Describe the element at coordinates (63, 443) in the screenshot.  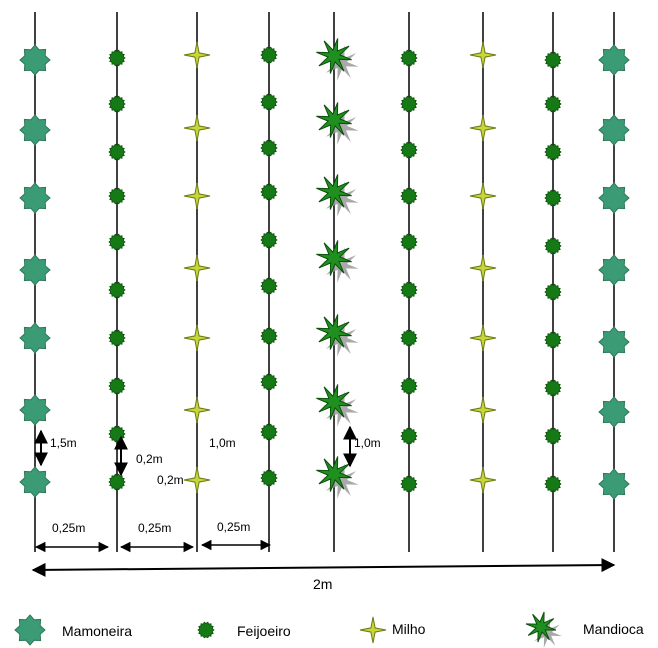
I see `castor-spacing-label: 1,5m` at that location.